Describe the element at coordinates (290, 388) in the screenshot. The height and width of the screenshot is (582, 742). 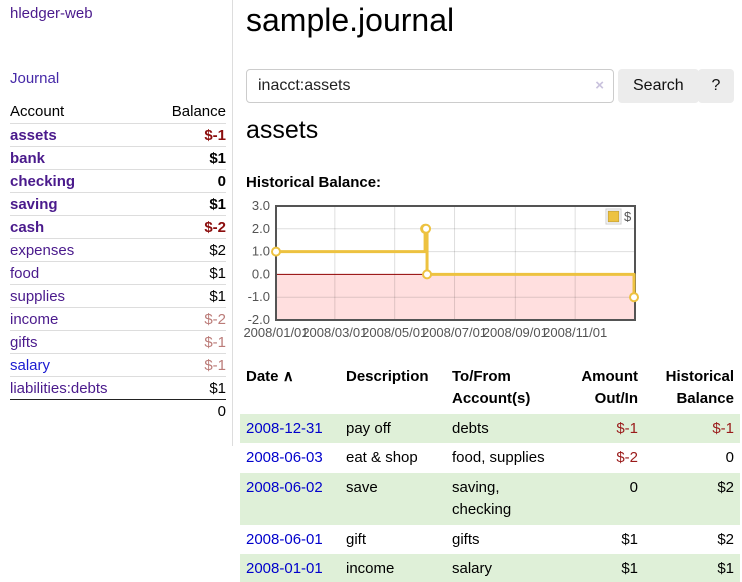
I see `register-col-date: Date ∧` at that location.